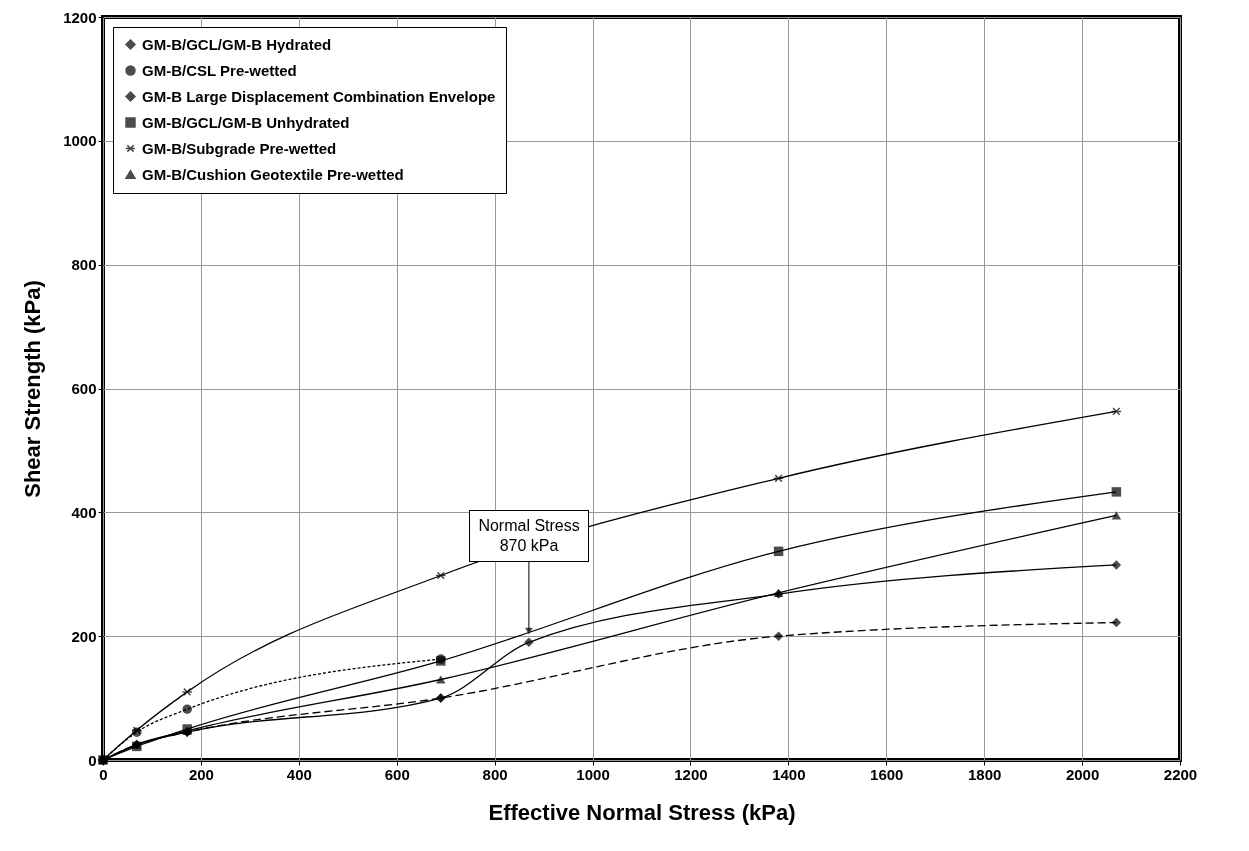  What do you see at coordinates (593, 774) in the screenshot?
I see `x-tick-label: 1000` at bounding box center [593, 774].